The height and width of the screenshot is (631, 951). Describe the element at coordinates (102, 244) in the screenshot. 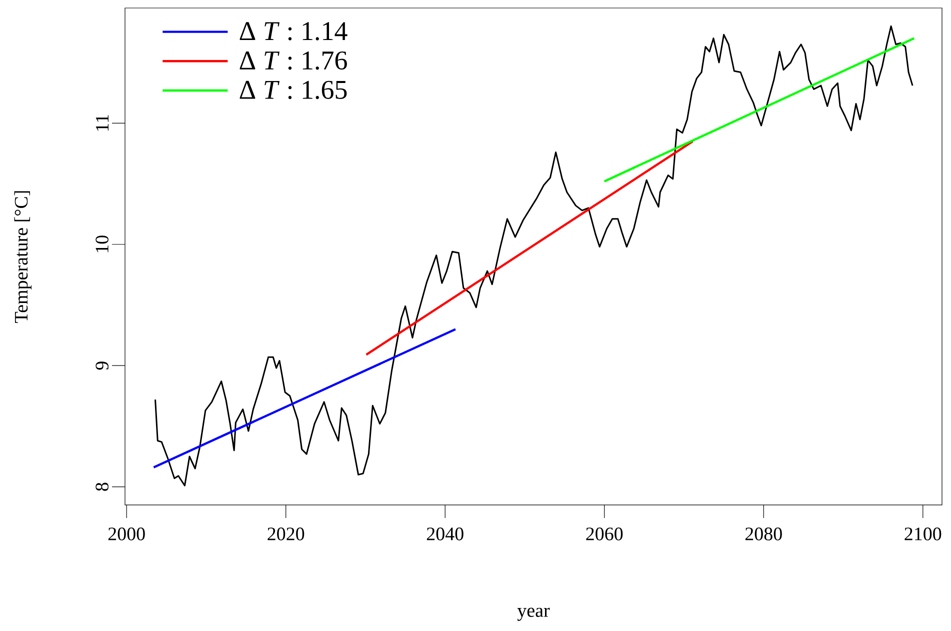

I see `y-tick-label: 10` at that location.